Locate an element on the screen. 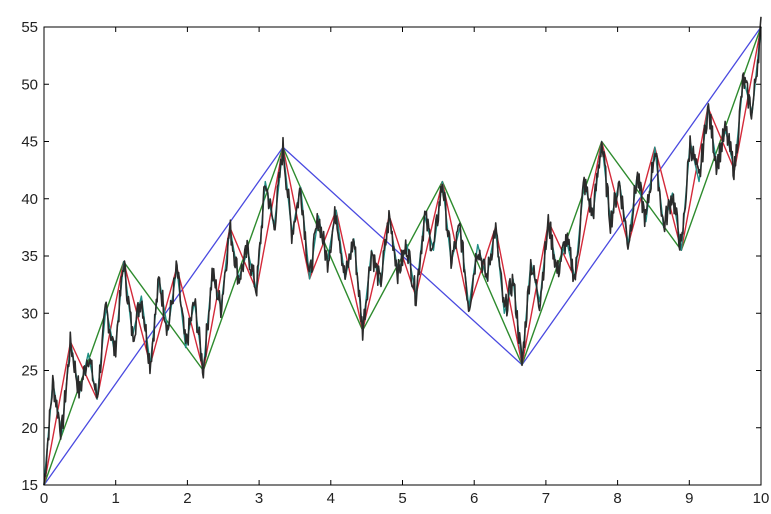 This screenshot has width=771, height=514. x-tick-label: 8 is located at coordinates (617, 498).